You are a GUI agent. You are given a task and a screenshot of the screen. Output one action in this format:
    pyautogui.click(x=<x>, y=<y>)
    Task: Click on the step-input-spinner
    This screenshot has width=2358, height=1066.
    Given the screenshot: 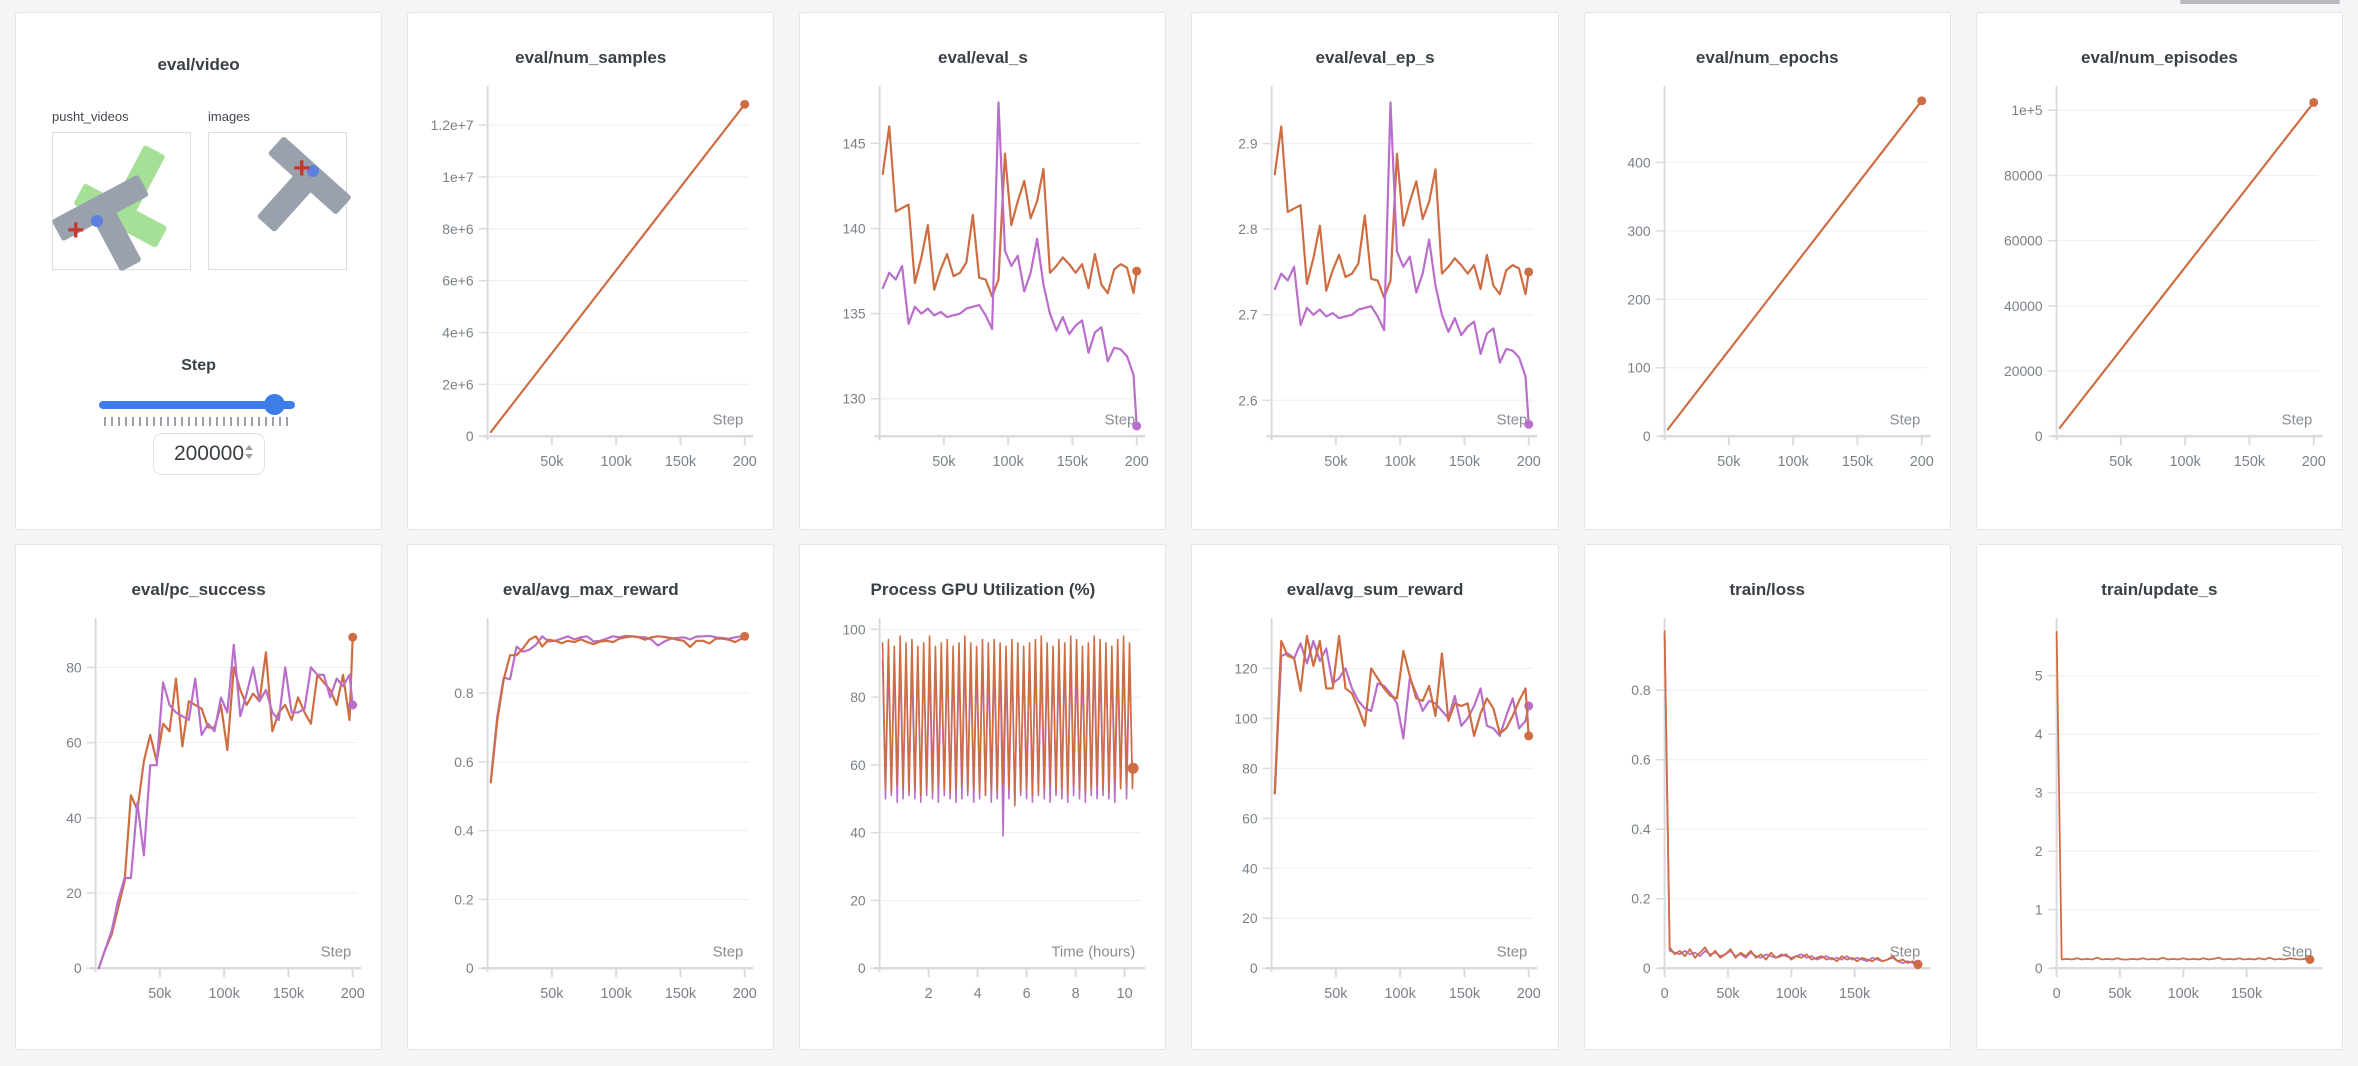 What is the action you would take?
    pyautogui.click(x=249, y=452)
    